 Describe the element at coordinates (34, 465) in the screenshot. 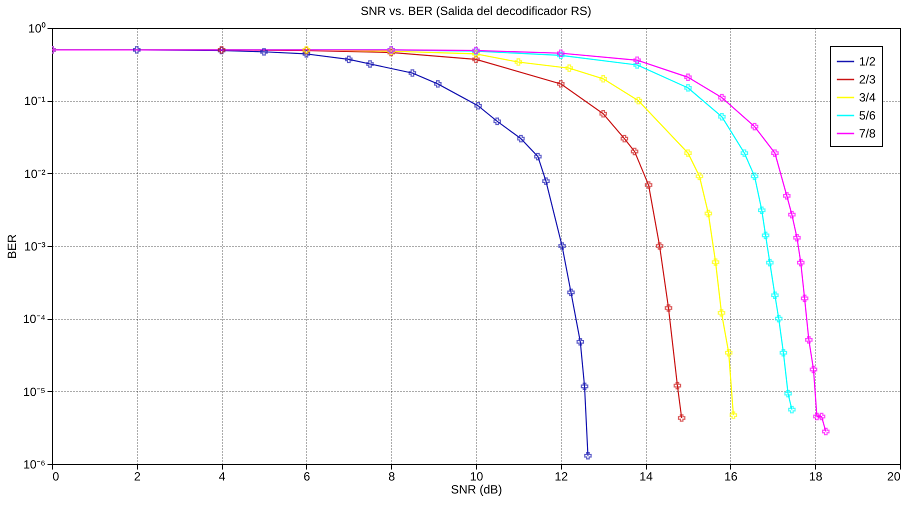

I see `y-tick-label: 10⁻⁶` at that location.